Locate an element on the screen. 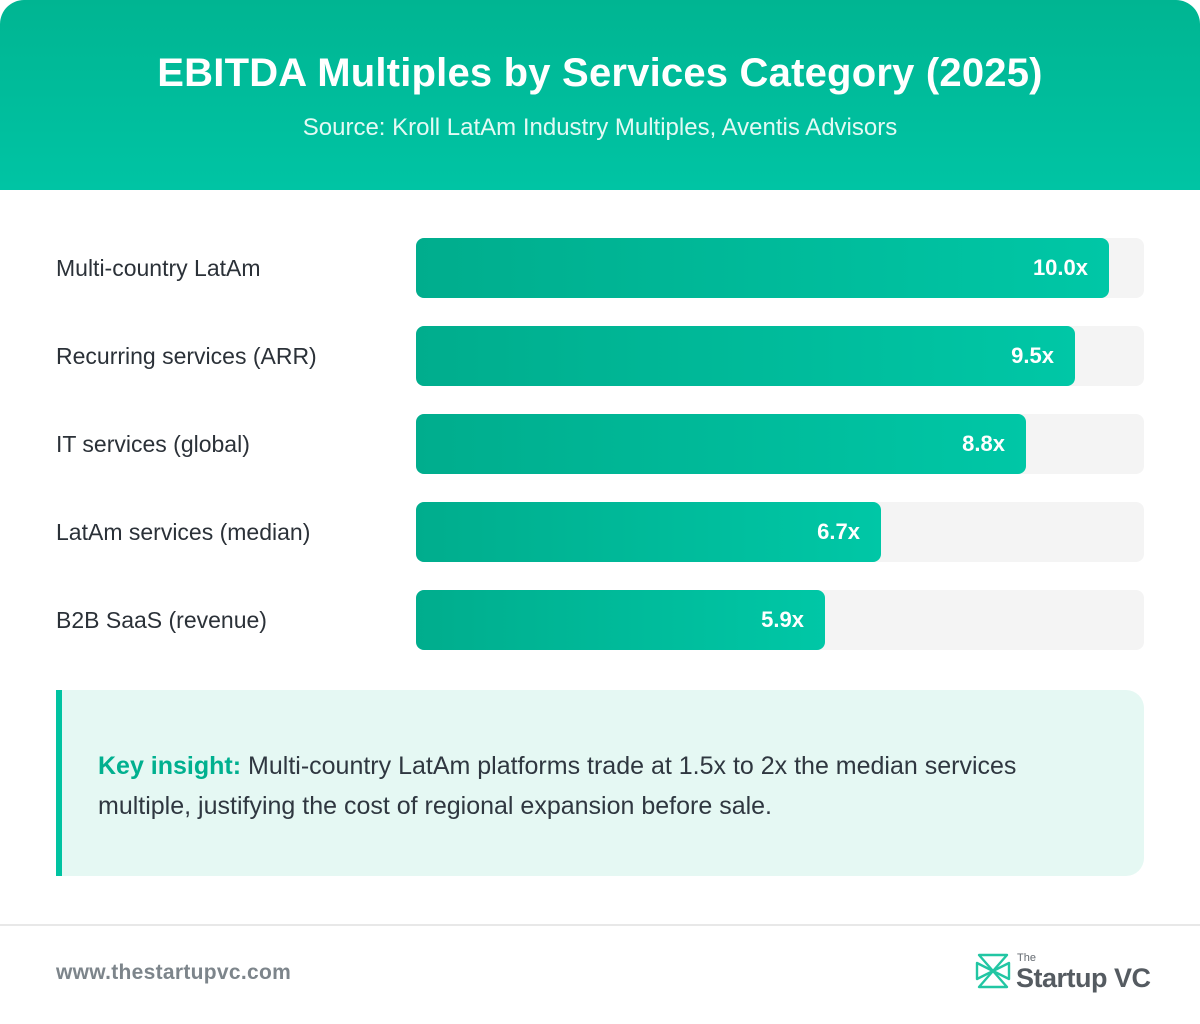 The image size is (1200, 1024). bar: 10.0x is located at coordinates (762, 268).